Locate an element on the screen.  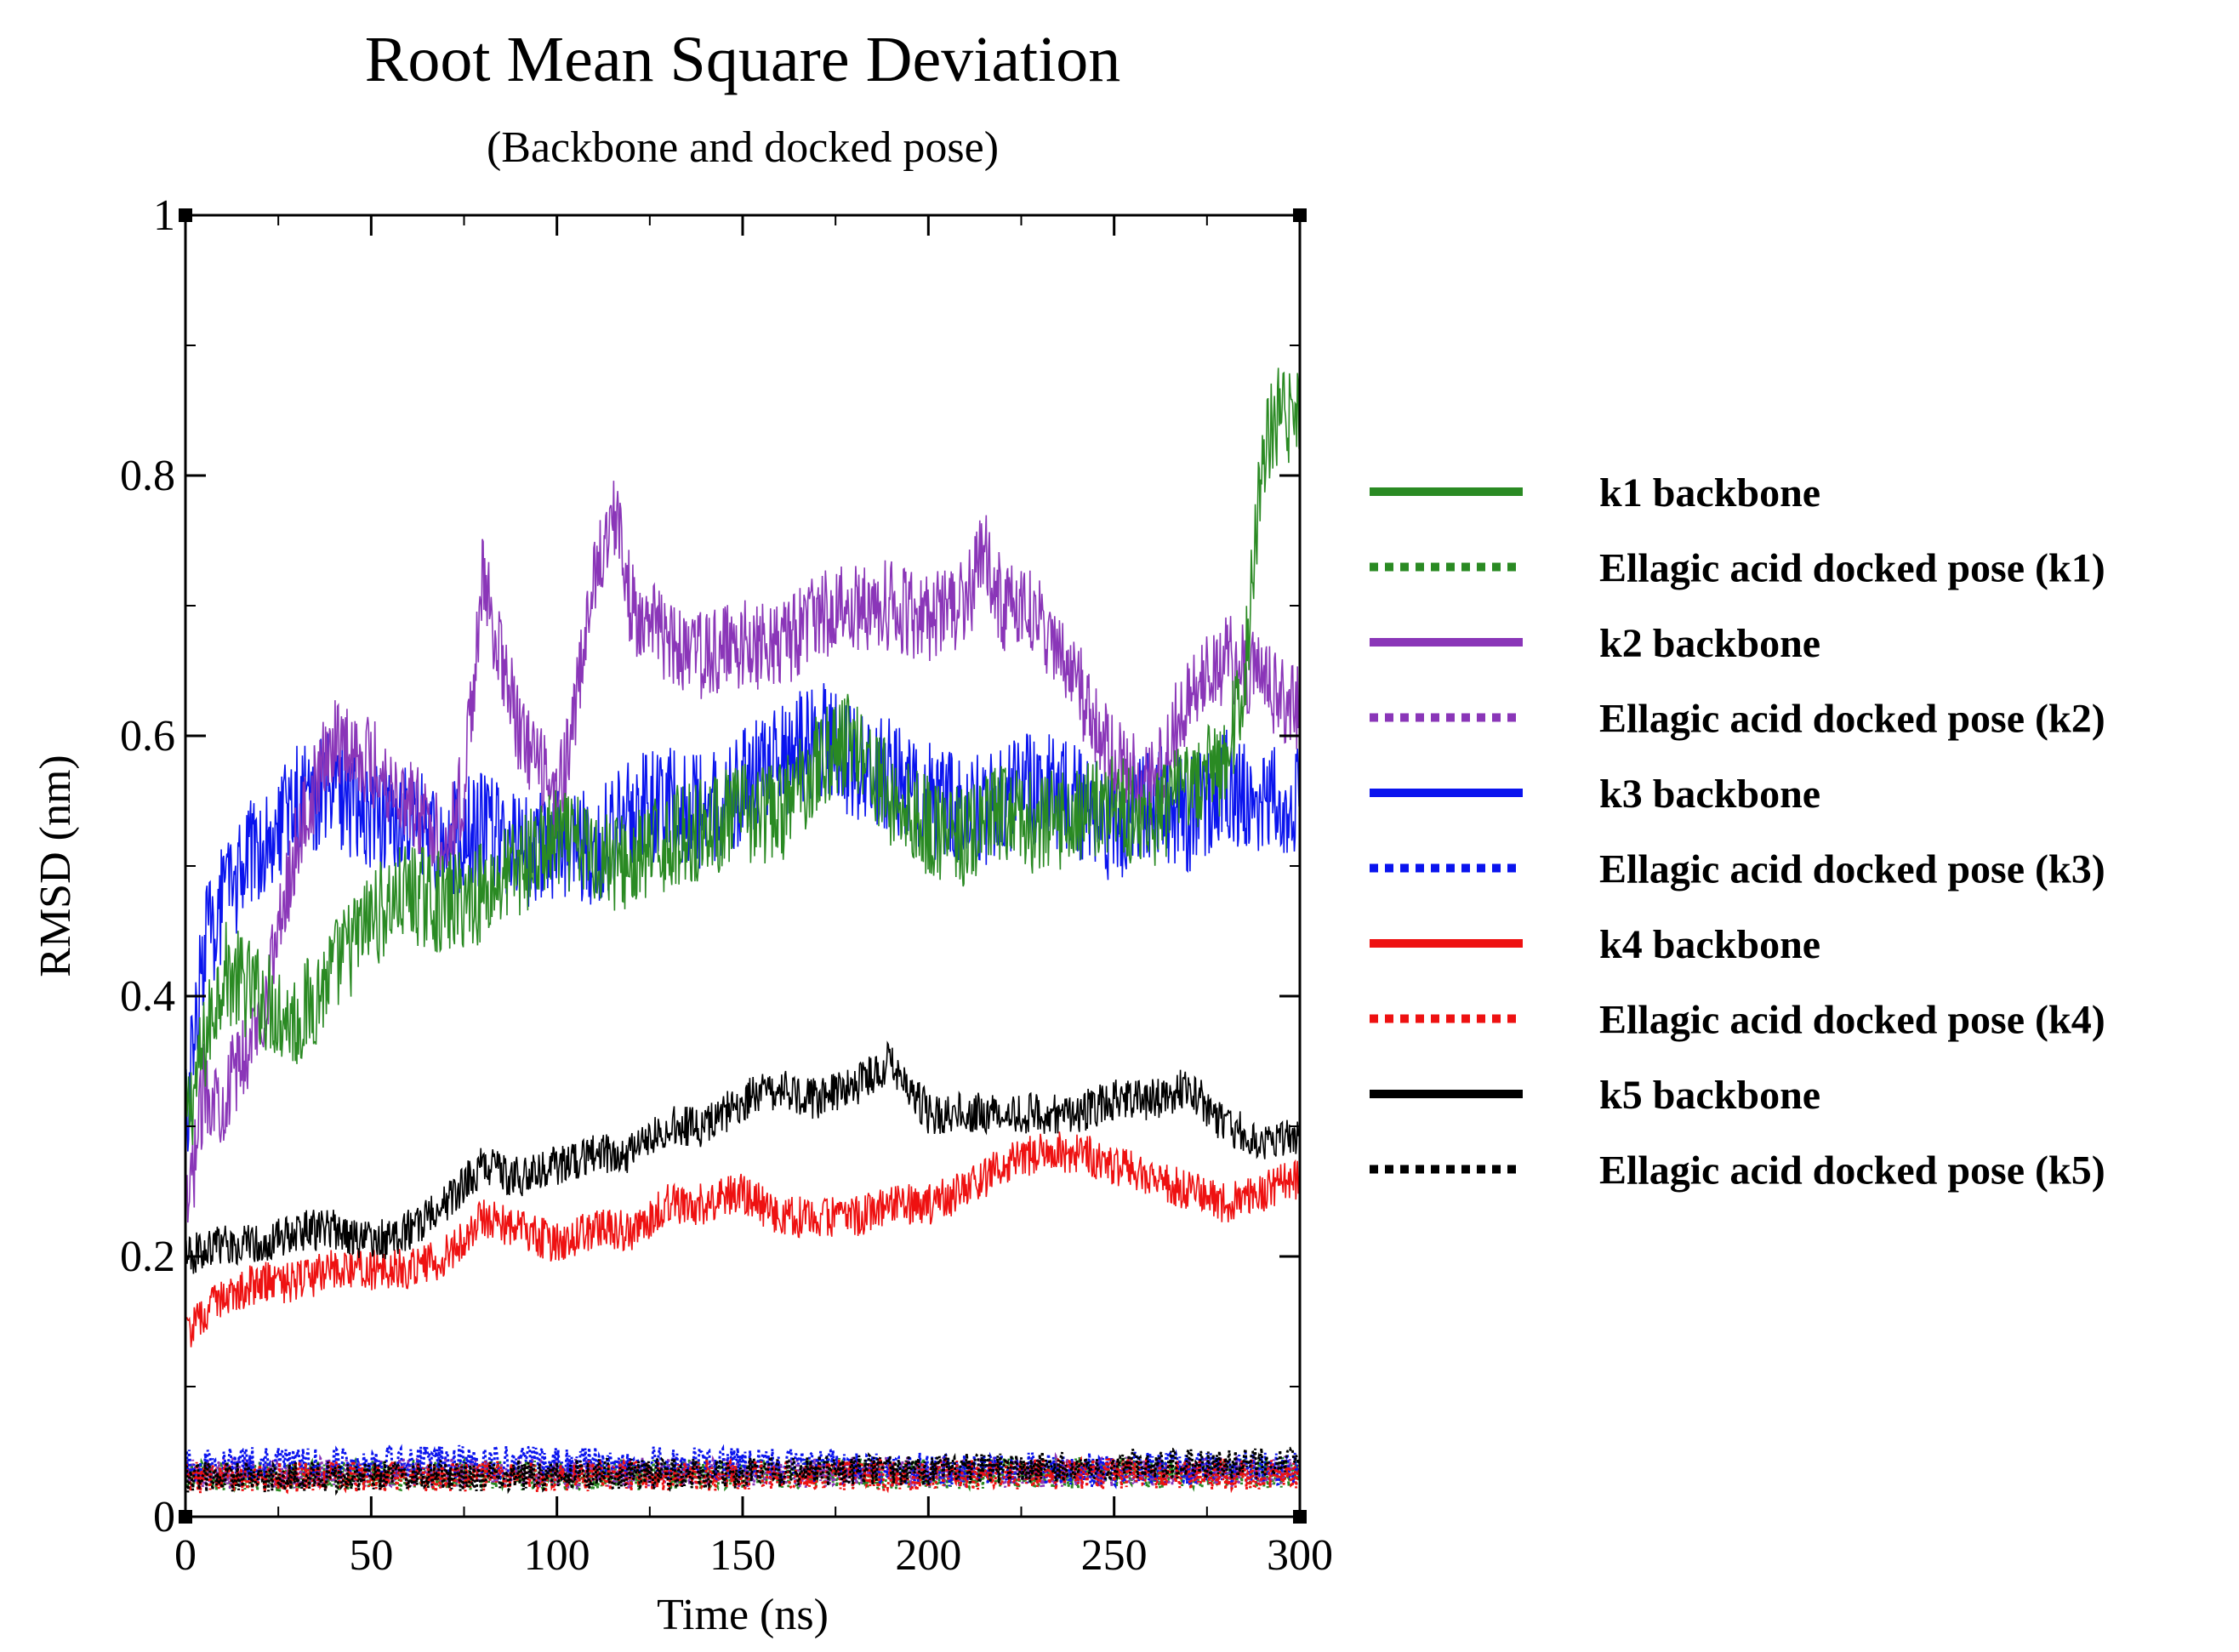
y-tick-label: 0.4 is located at coordinates (147, 996).